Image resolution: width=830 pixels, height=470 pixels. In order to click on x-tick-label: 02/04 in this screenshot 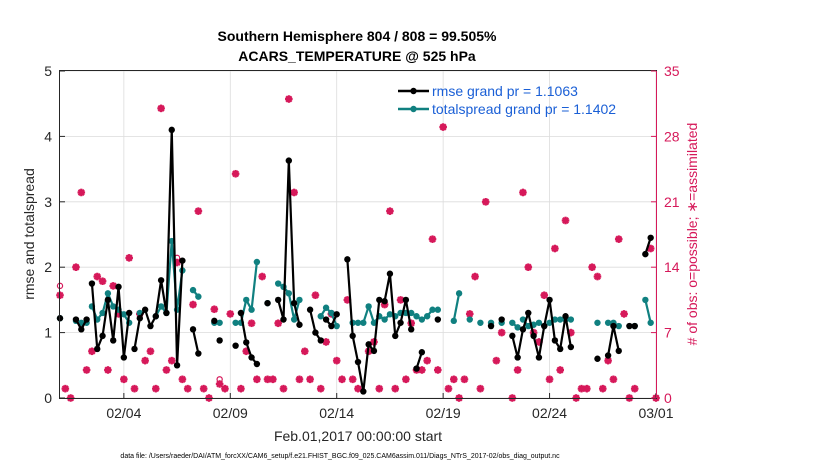, I will do `click(123, 413)`.